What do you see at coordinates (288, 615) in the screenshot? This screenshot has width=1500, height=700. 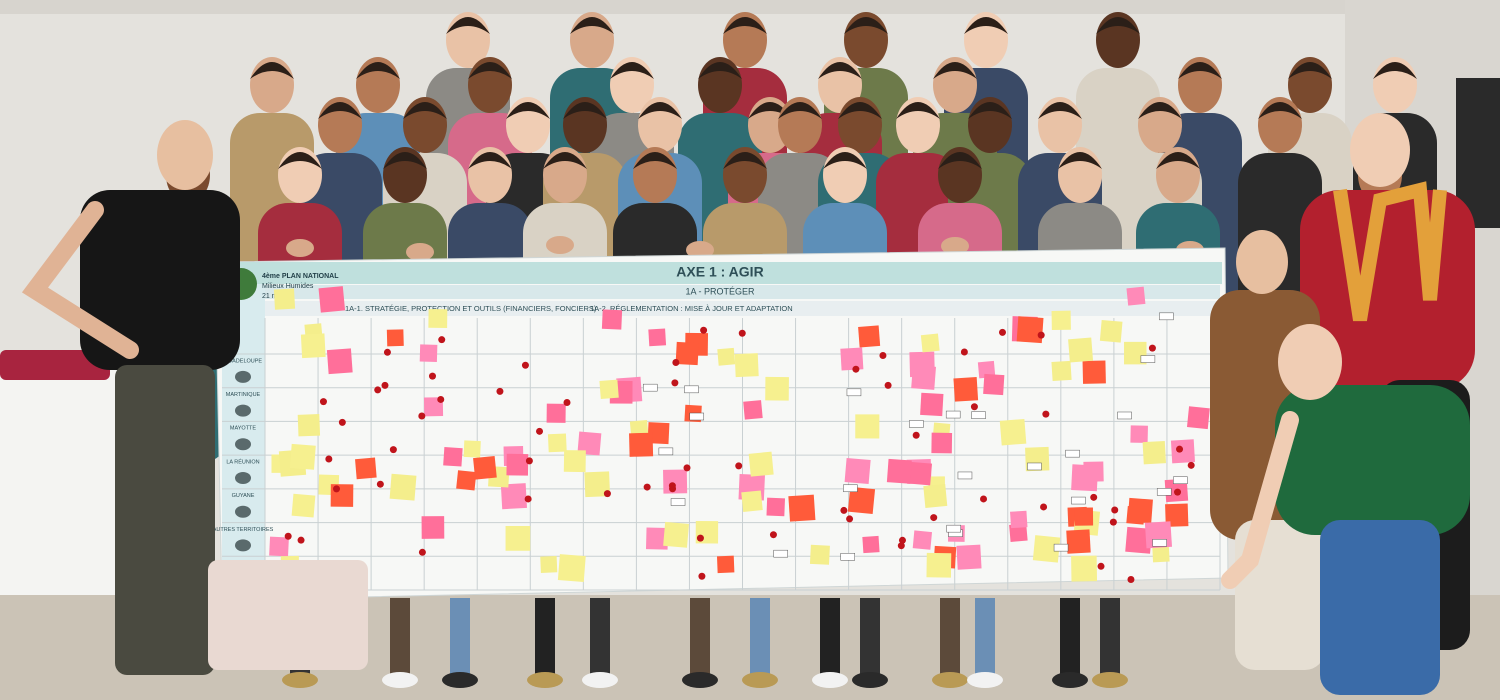 I see `skirt` at bounding box center [288, 615].